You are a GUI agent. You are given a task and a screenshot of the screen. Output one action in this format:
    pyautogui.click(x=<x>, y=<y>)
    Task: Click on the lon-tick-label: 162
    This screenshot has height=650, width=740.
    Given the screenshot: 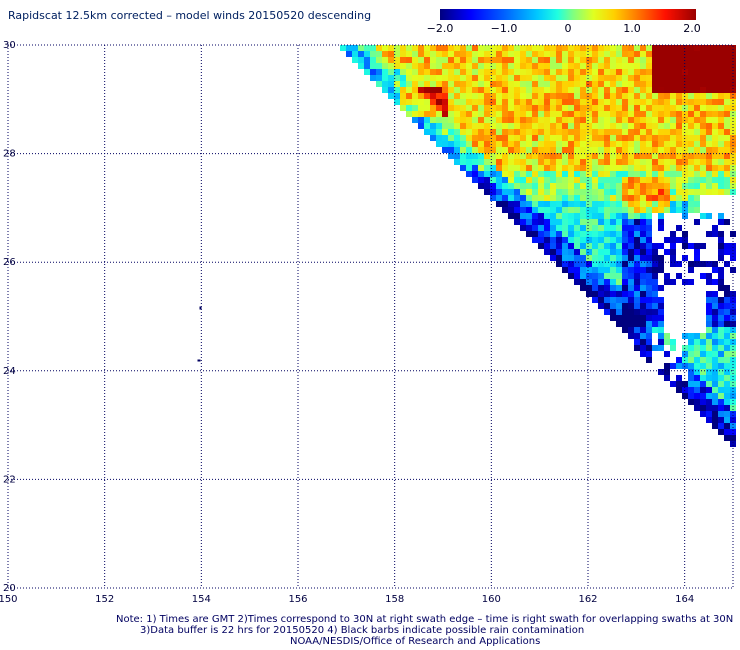 What is the action you would take?
    pyautogui.click(x=587, y=599)
    